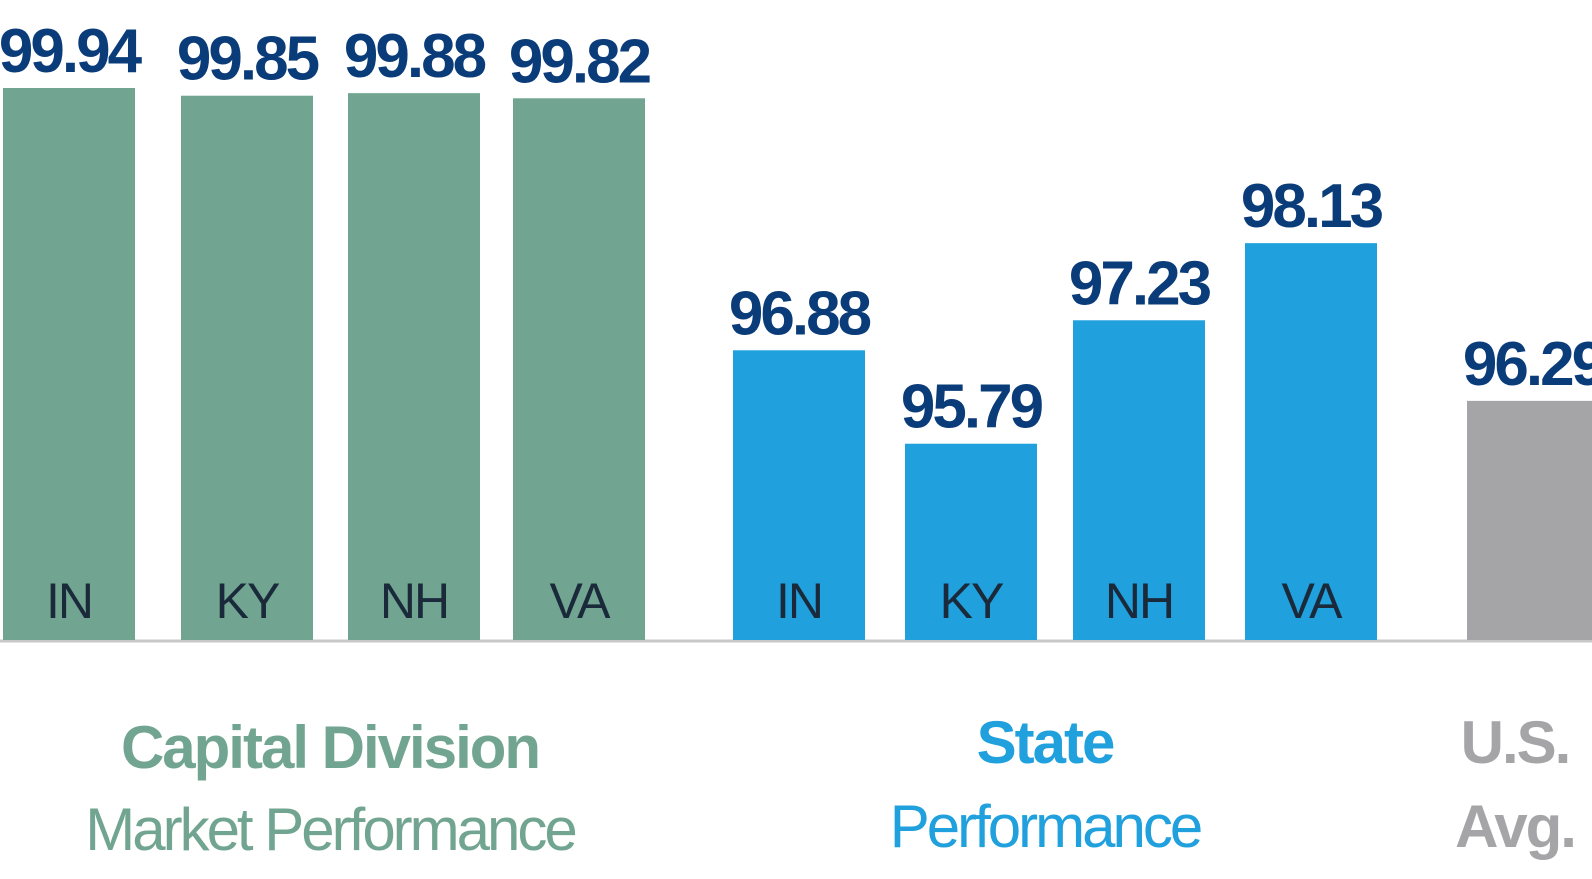  What do you see at coordinates (69, 601) in the screenshot?
I see `category-label-1-in: IN` at bounding box center [69, 601].